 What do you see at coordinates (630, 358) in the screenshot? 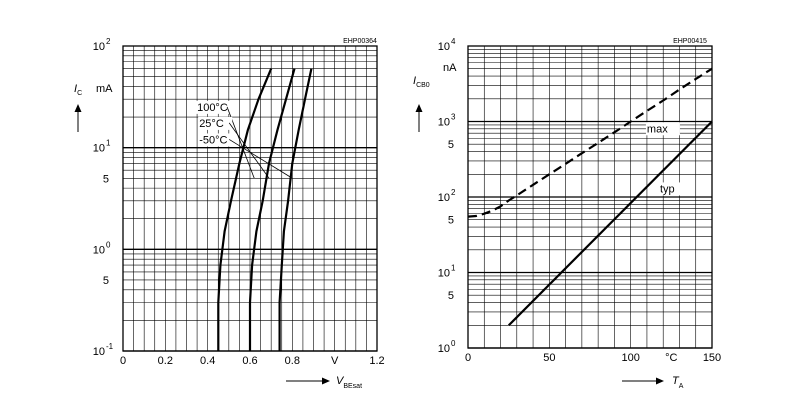
I see `x-tick-label: 100` at bounding box center [630, 358].